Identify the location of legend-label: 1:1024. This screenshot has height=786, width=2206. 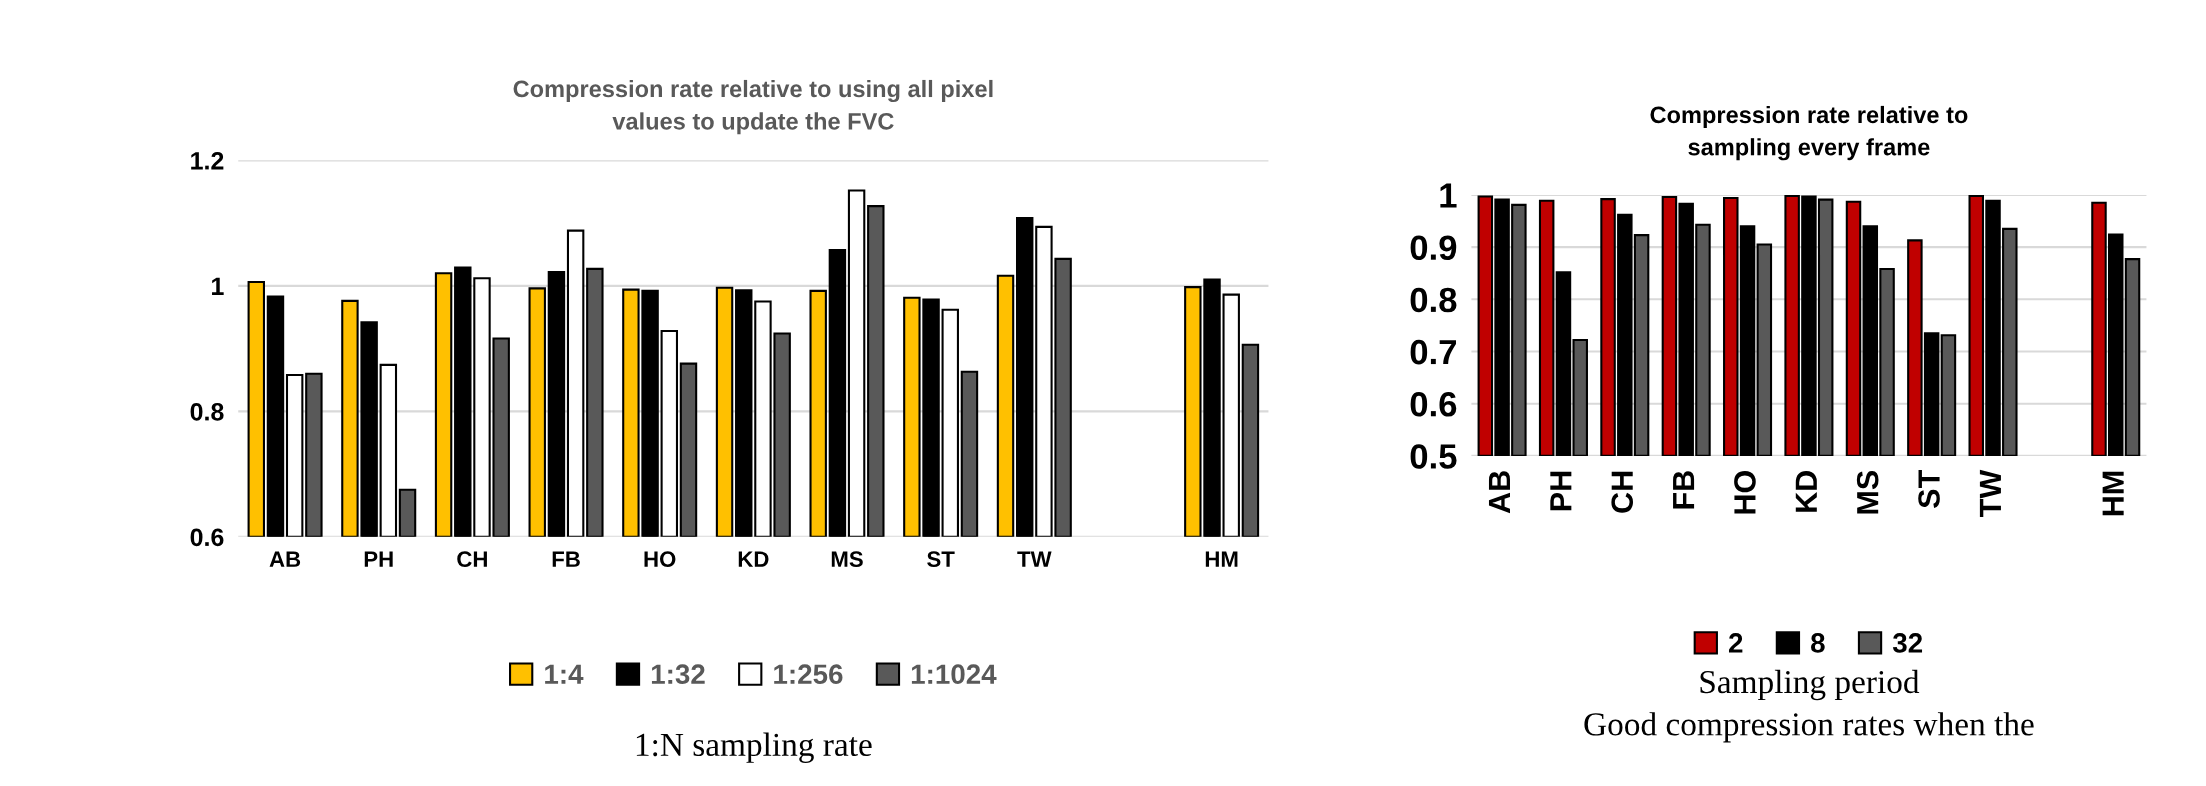
(954, 674).